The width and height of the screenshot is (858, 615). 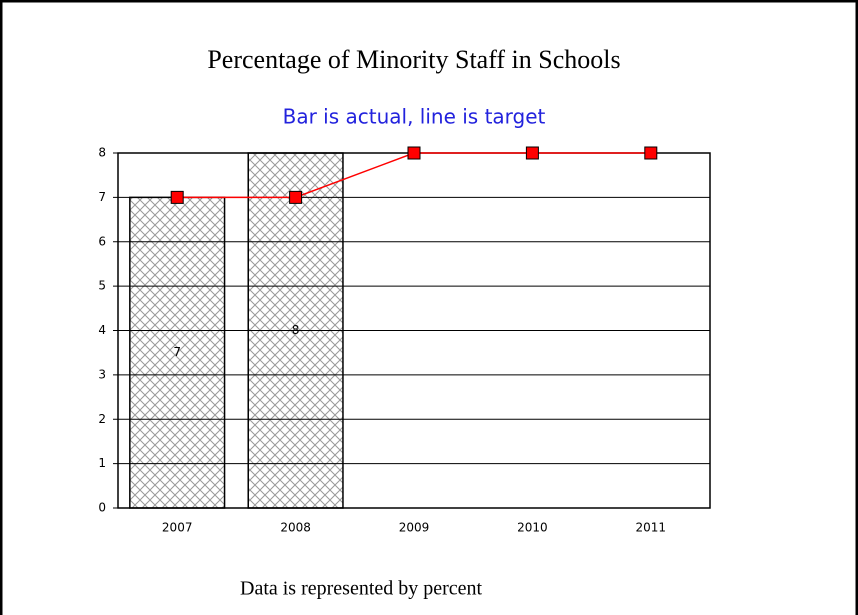 What do you see at coordinates (296, 330) in the screenshot?
I see `bar-value-label: 8` at bounding box center [296, 330].